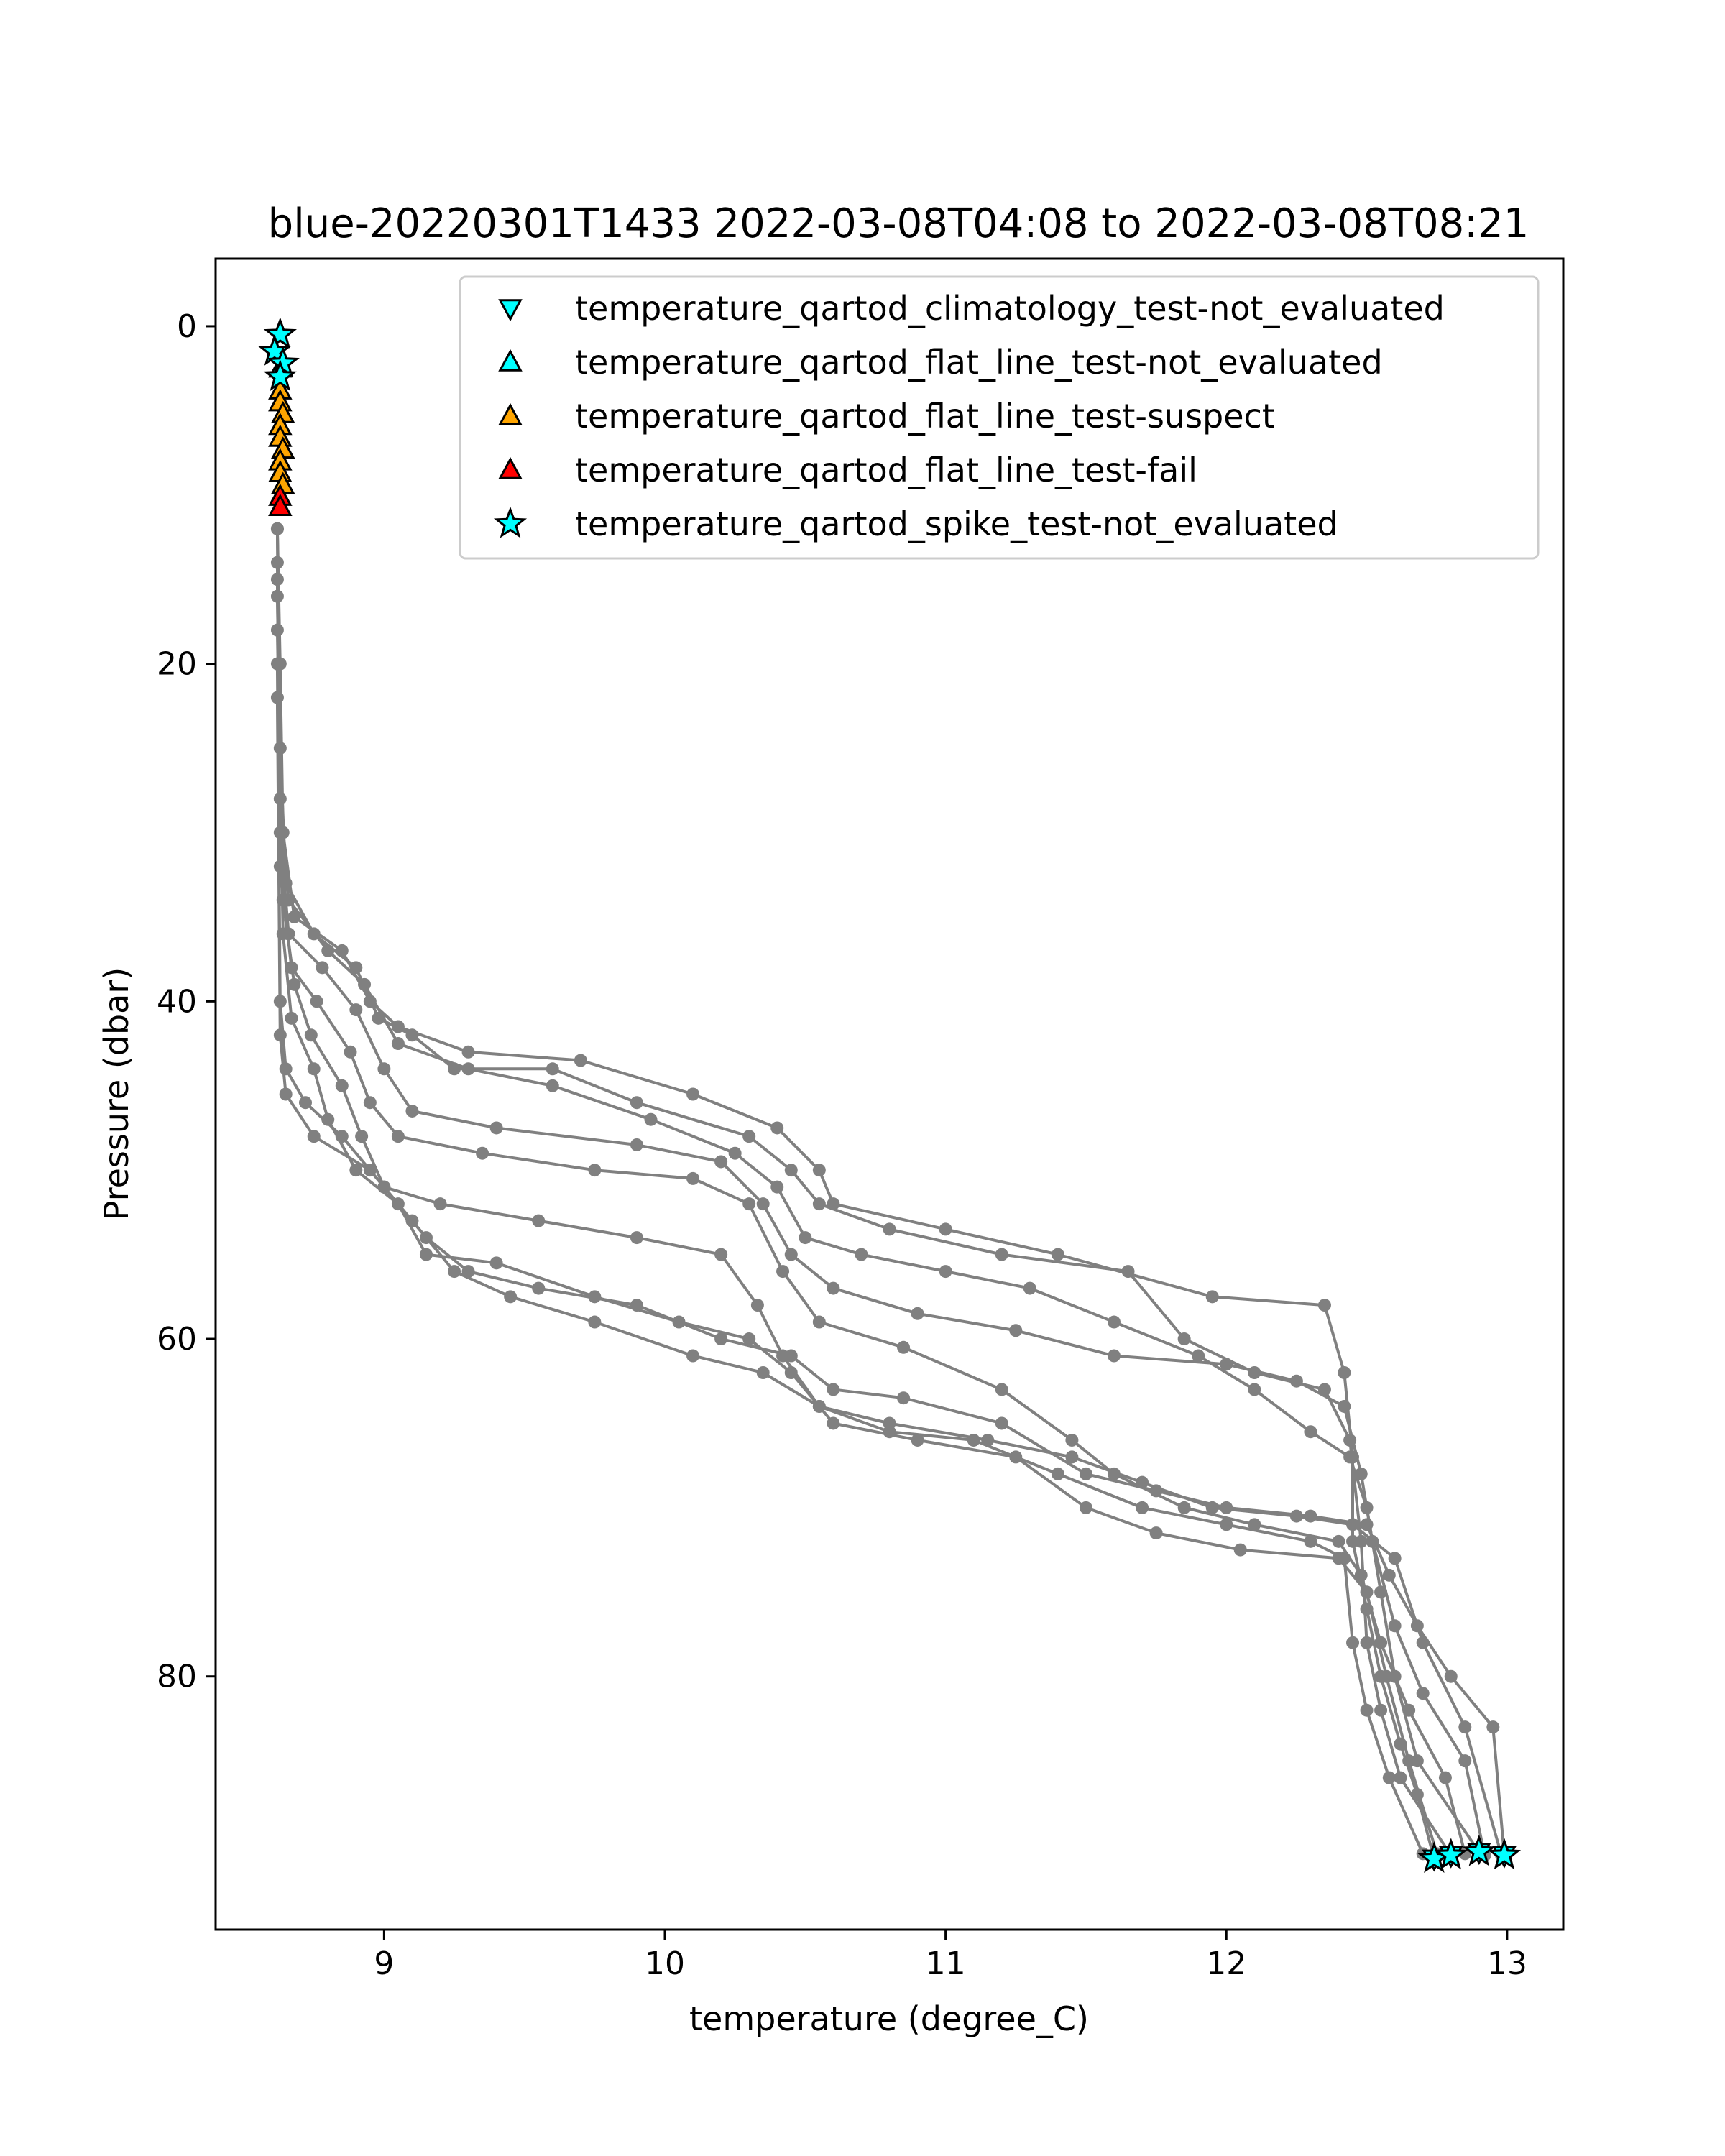 The width and height of the screenshot is (1725, 2156). I want to click on x-tick-label: 12, so click(1226, 1964).